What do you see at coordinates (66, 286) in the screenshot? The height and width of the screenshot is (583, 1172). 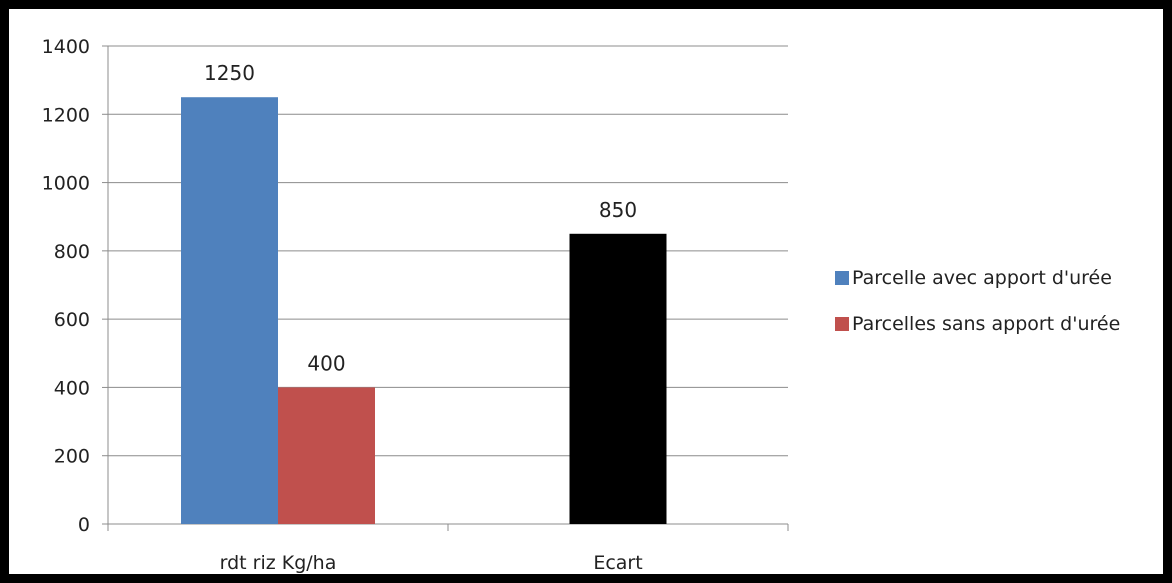 I see `y-axis-ticks: 0 200 400 600 800 1000 1200 1400` at bounding box center [66, 286].